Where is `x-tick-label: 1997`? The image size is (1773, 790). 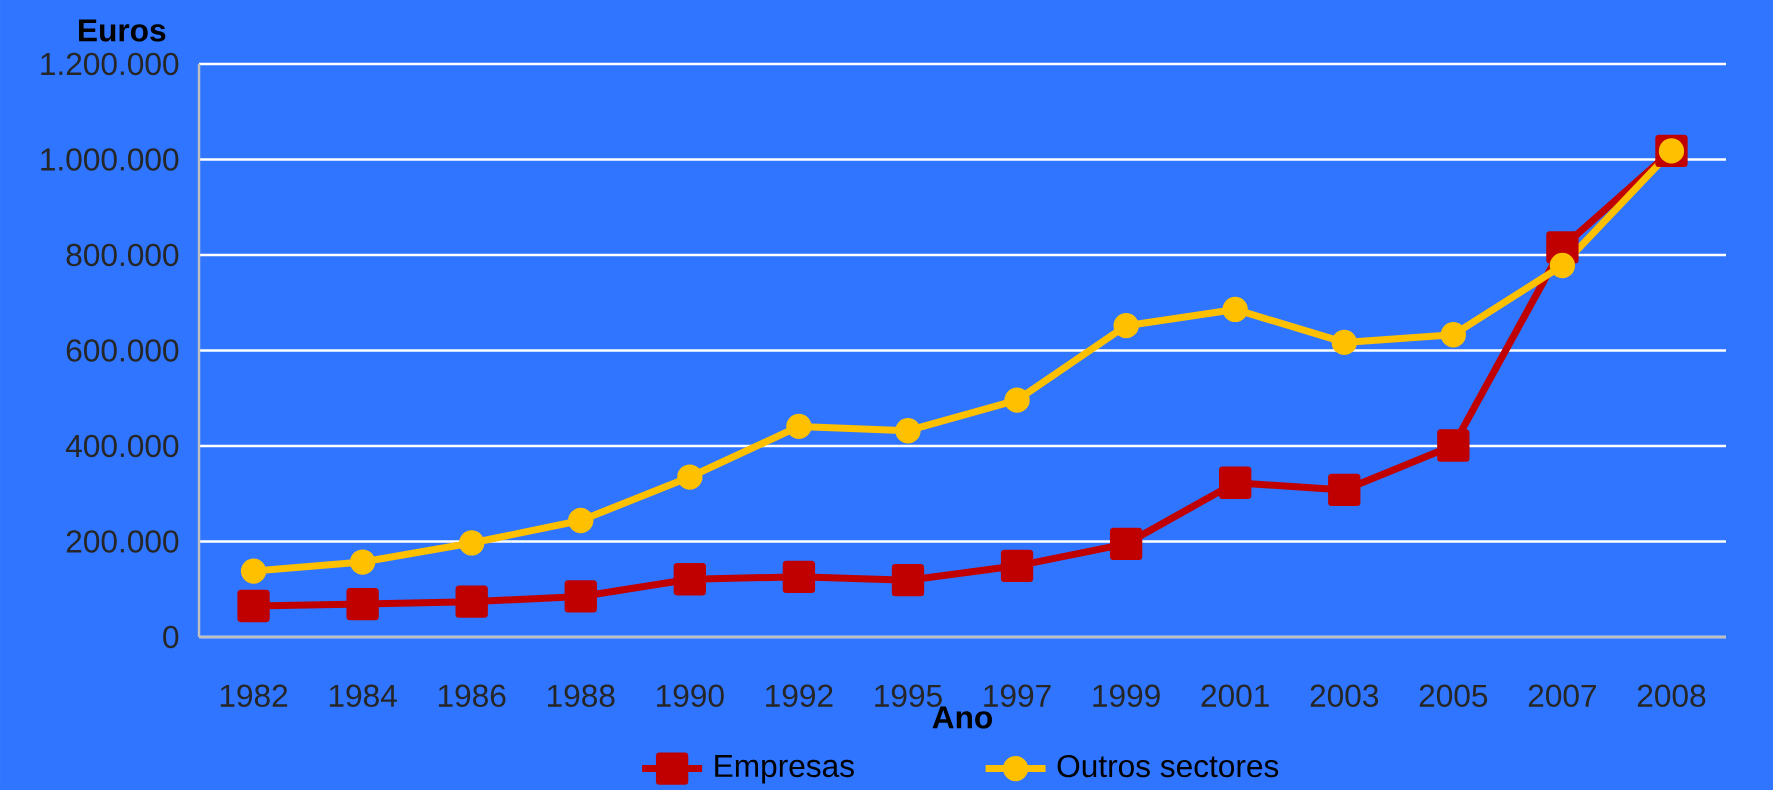
x-tick-label: 1997 is located at coordinates (1017, 695).